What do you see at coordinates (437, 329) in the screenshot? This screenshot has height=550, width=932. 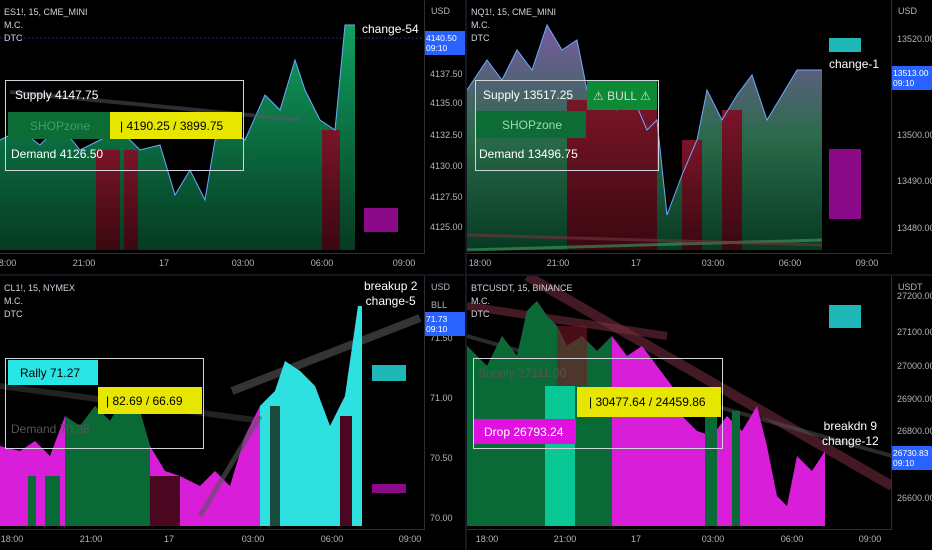 I see `cl-badge-time: 09:10` at bounding box center [437, 329].